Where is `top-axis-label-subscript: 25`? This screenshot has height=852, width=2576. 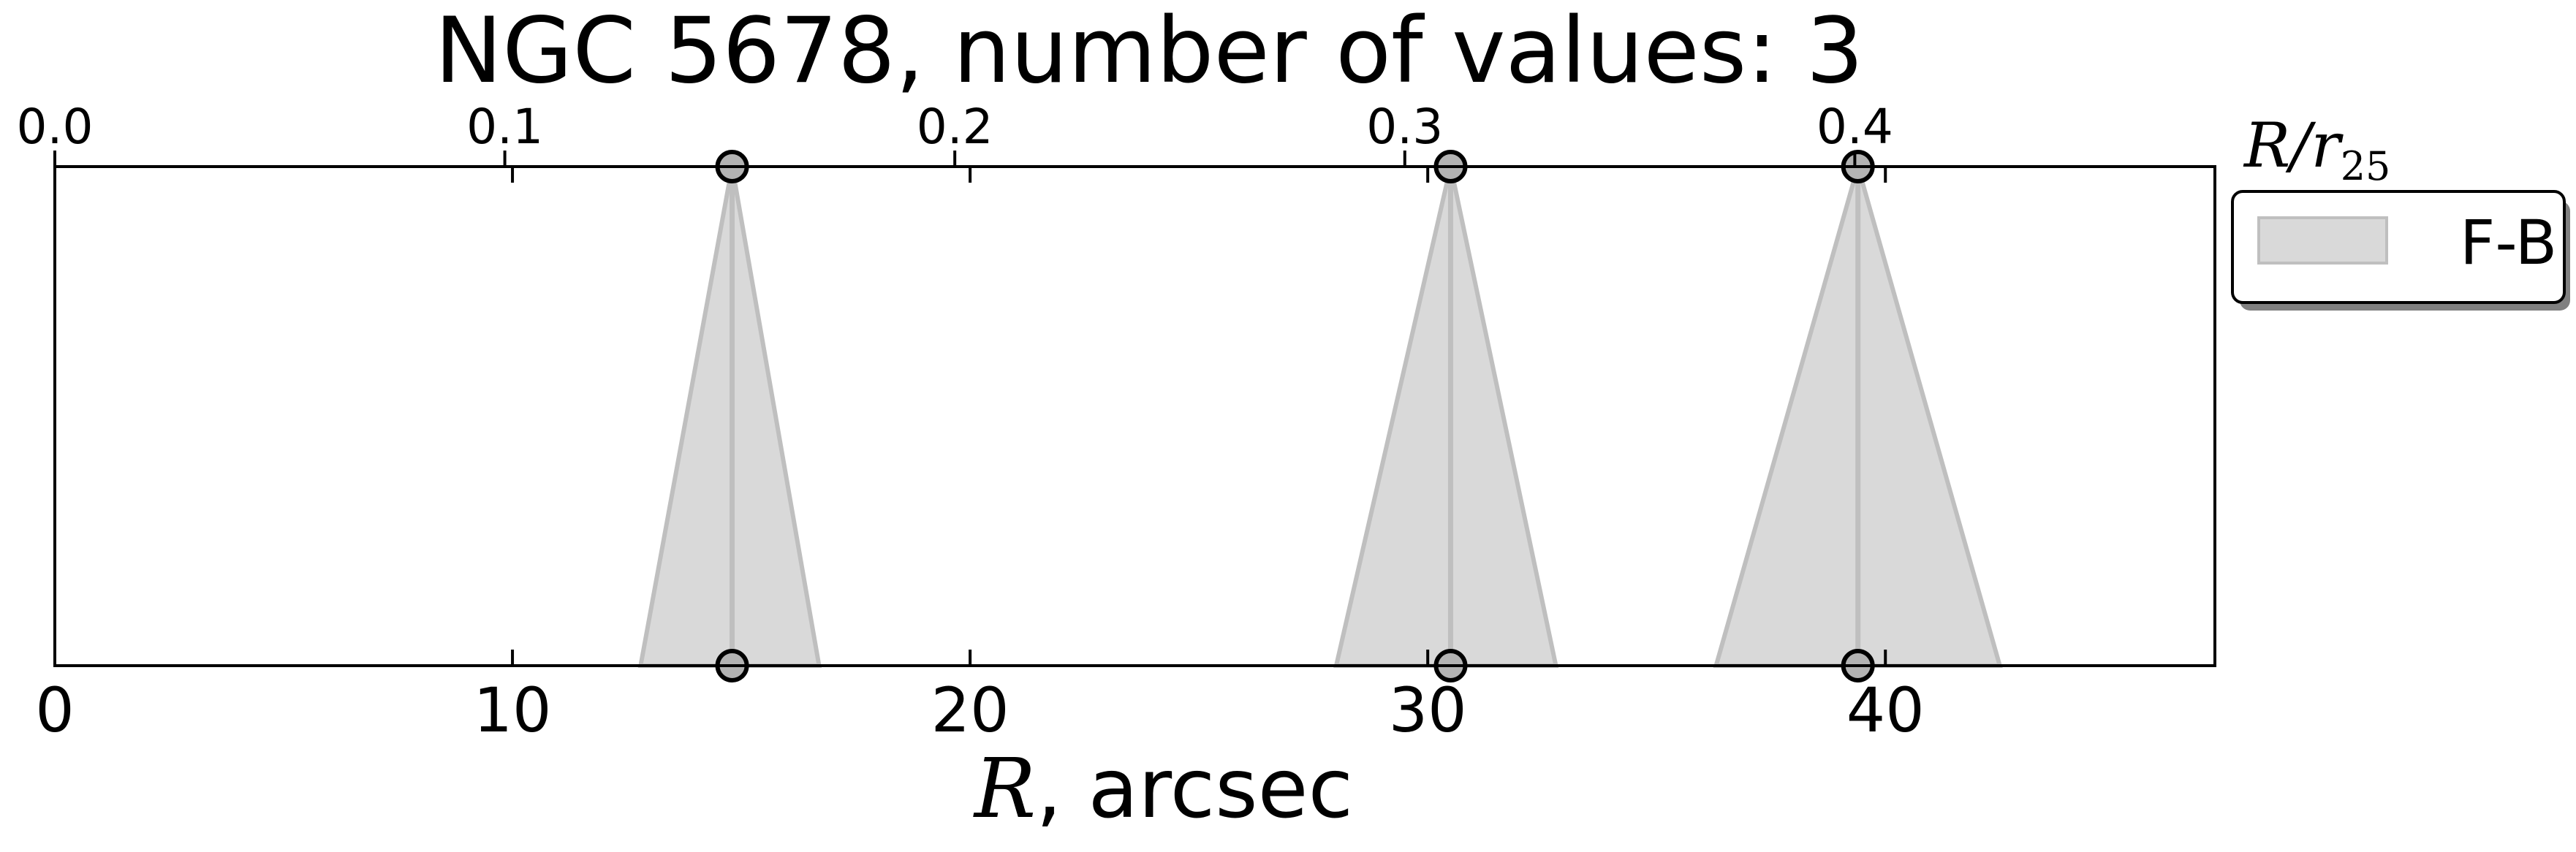 top-axis-label-subscript: 25 is located at coordinates (2366, 166).